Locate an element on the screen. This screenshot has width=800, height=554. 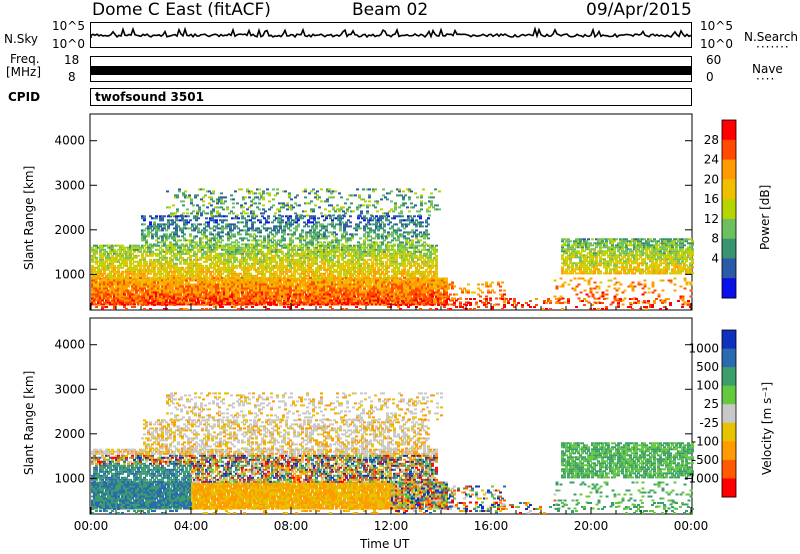
cpid-strip-frame is located at coordinates (391, 97).